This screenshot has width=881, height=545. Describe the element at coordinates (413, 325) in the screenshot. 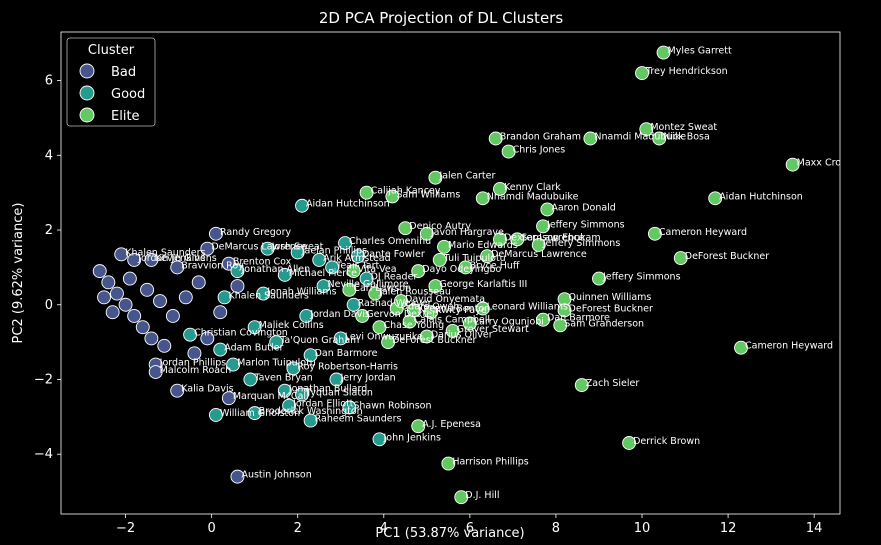

I see `point-label: Chase Young` at that location.